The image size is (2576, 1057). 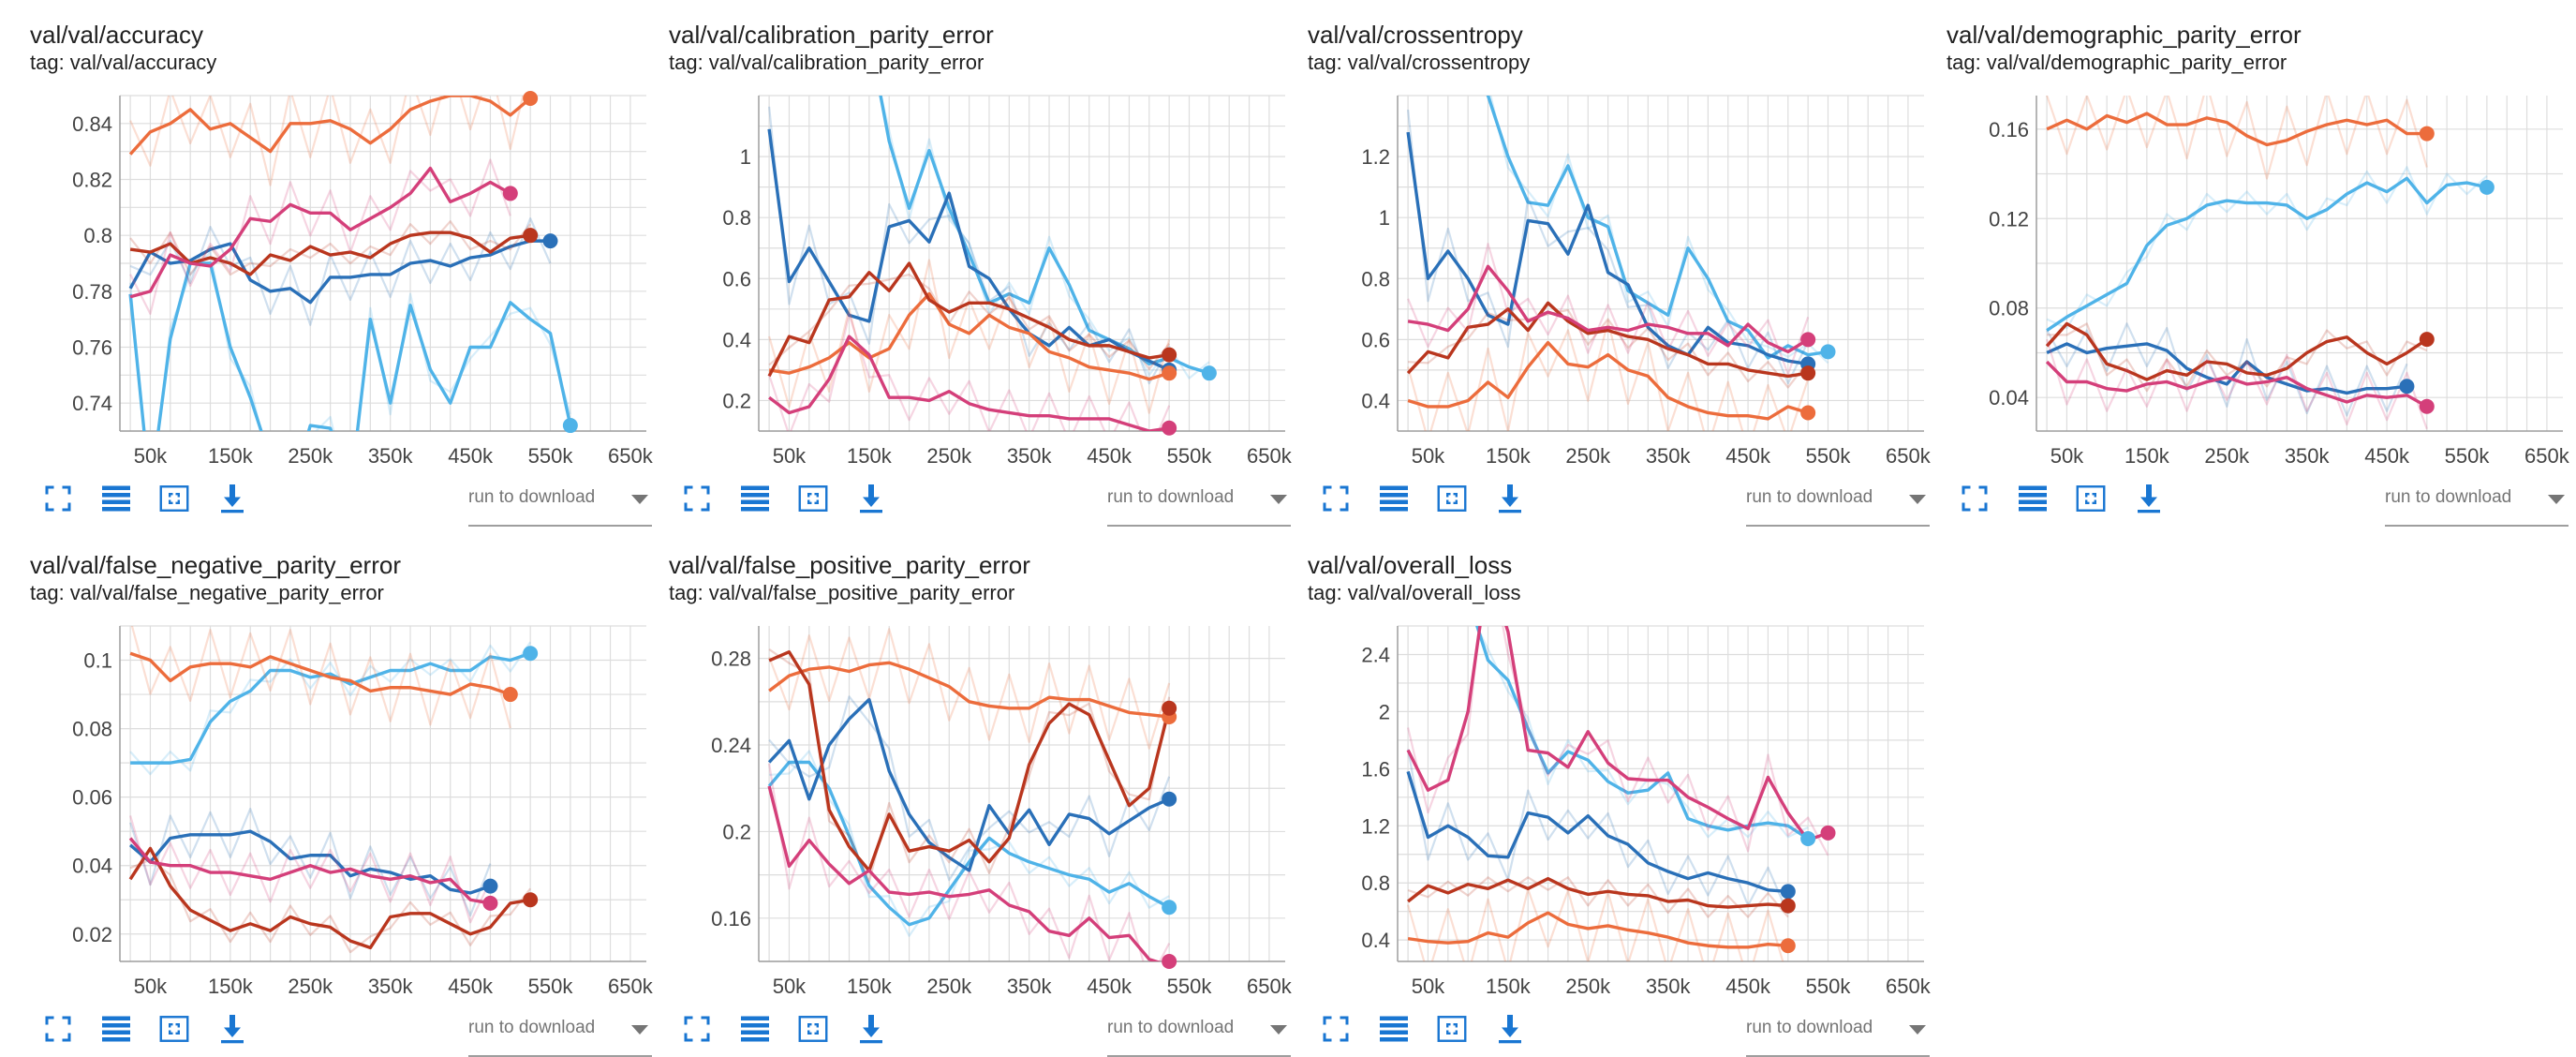 What do you see at coordinates (1416, 35) in the screenshot?
I see `chart-title: val/val/crossentropy` at bounding box center [1416, 35].